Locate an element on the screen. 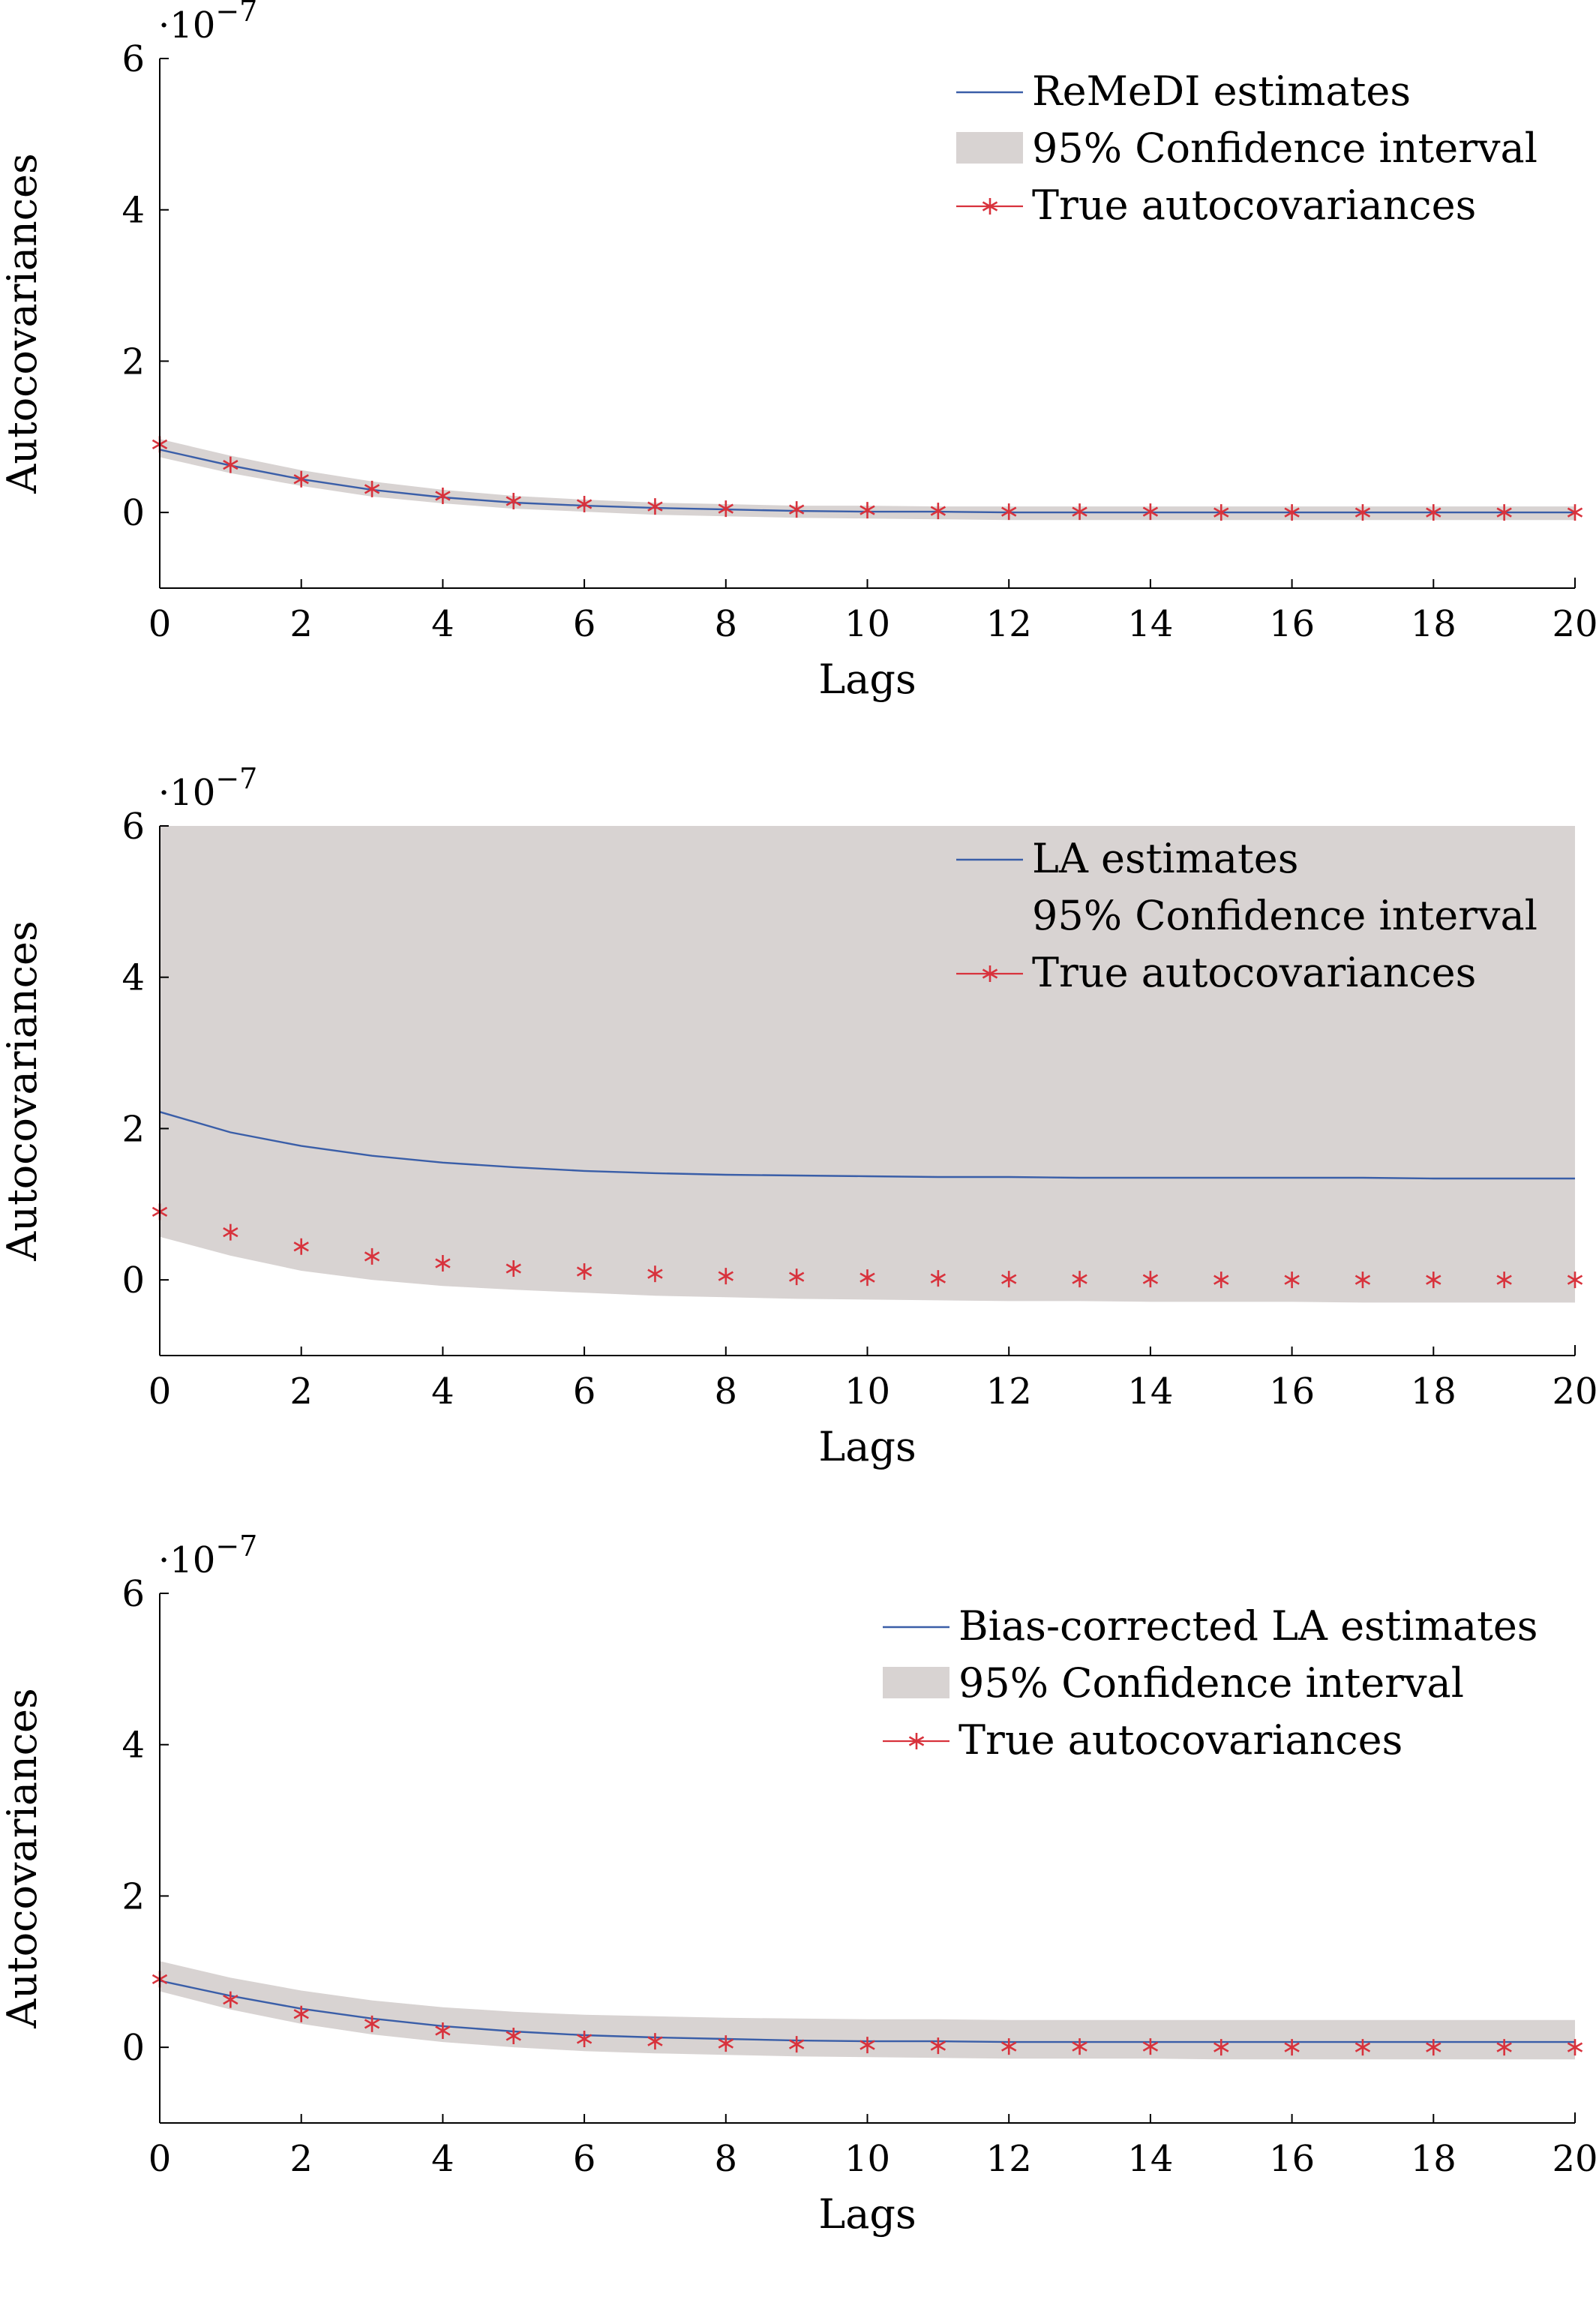  legend-estimate-label: Bias-corrected LA estimates is located at coordinates (1248, 1626).